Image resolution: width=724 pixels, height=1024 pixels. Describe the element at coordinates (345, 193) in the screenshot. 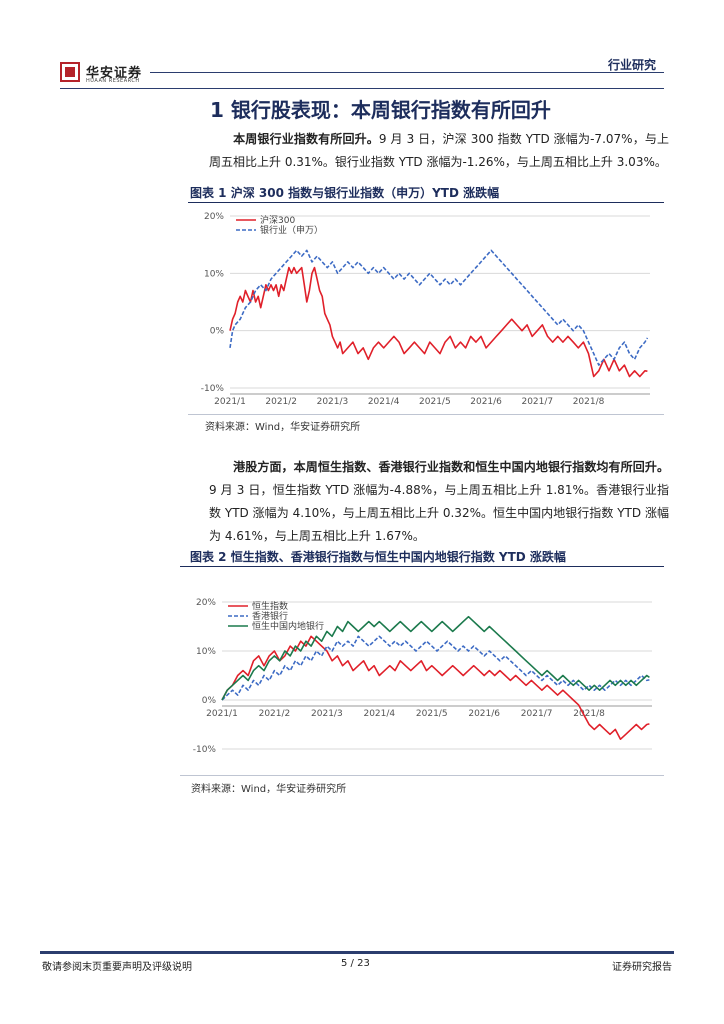

I see `figure-1-title: 图表 1 沪深 300 指数与银行业指数（申万）YTD 涨跌幅` at that location.